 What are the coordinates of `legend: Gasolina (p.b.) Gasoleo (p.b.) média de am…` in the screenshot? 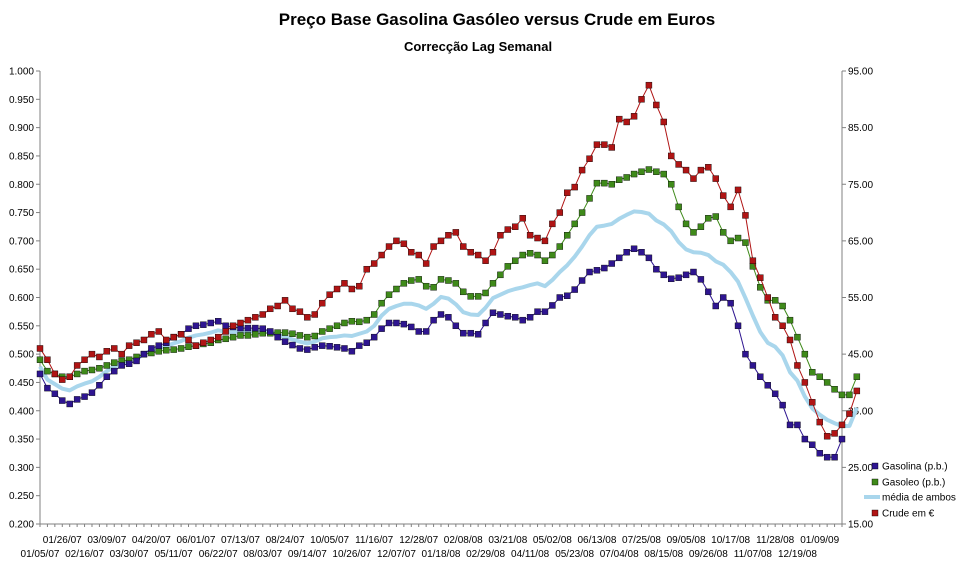 It's located at (910, 491).